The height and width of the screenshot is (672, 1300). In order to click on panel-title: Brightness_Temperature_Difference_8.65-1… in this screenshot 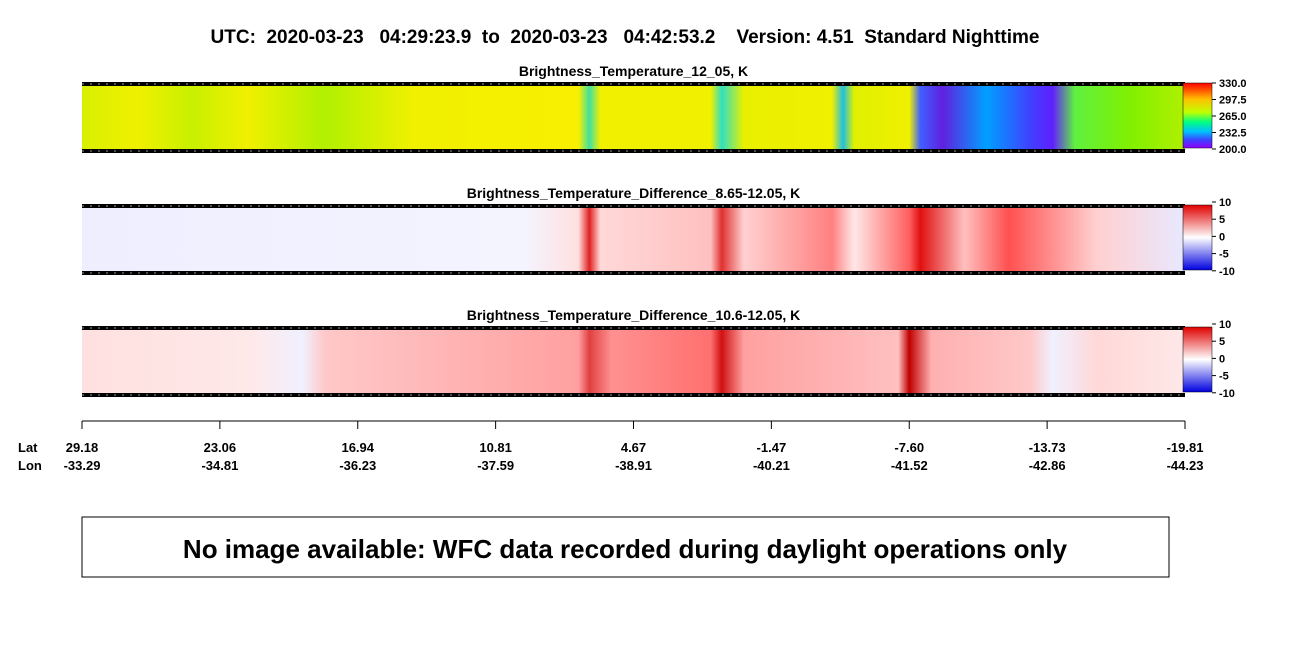, I will do `click(634, 193)`.